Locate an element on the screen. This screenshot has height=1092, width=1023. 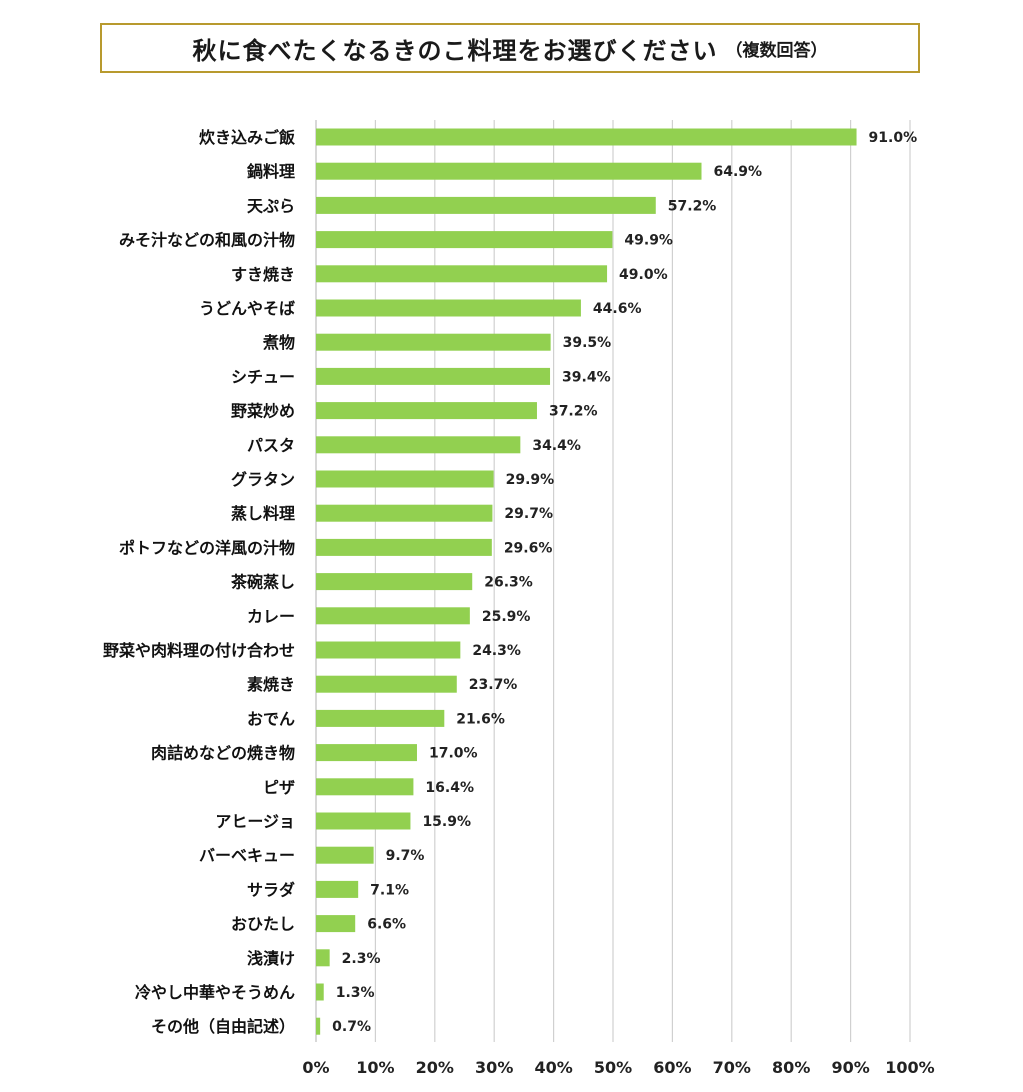
data-label: 2.3% is located at coordinates (361, 959).